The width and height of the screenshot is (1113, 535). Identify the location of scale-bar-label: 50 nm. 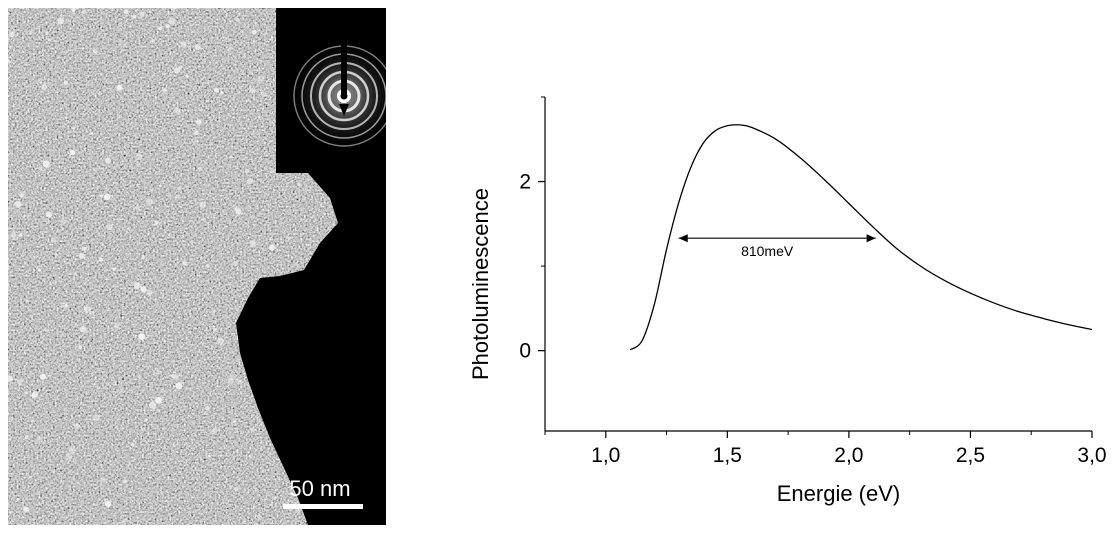
(319, 488).